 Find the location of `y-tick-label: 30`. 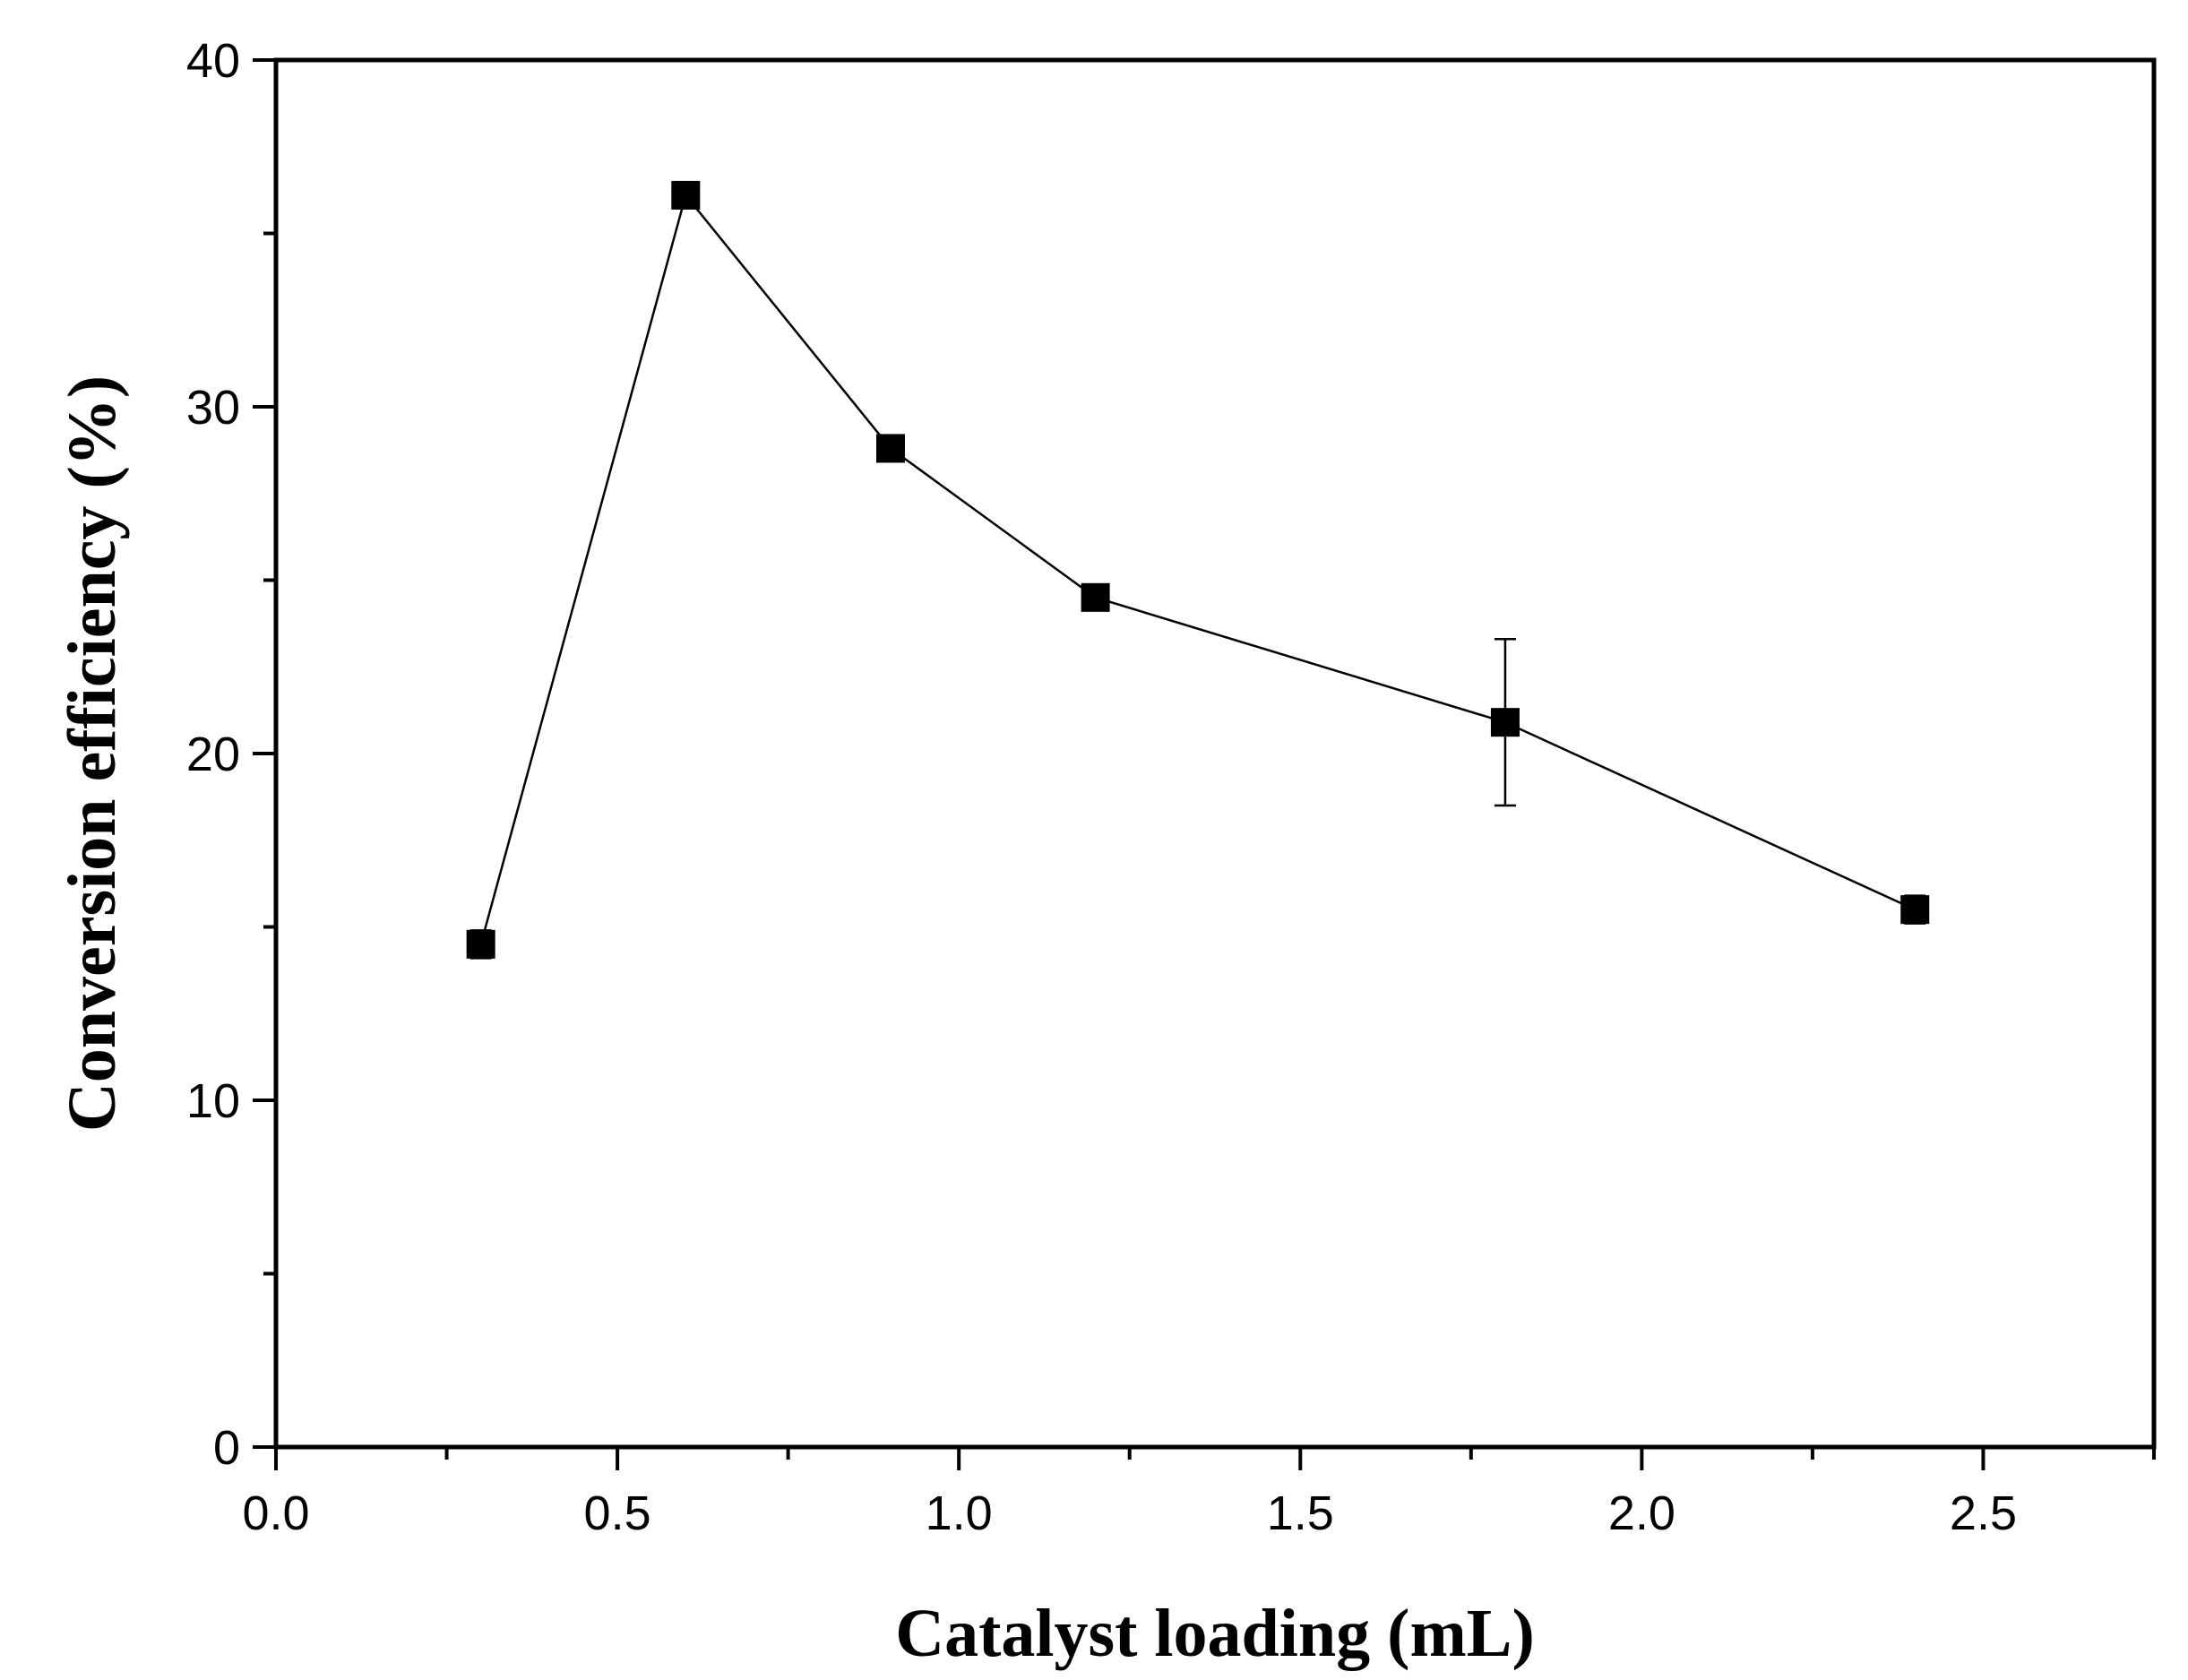

y-tick-label: 30 is located at coordinates (213, 408).